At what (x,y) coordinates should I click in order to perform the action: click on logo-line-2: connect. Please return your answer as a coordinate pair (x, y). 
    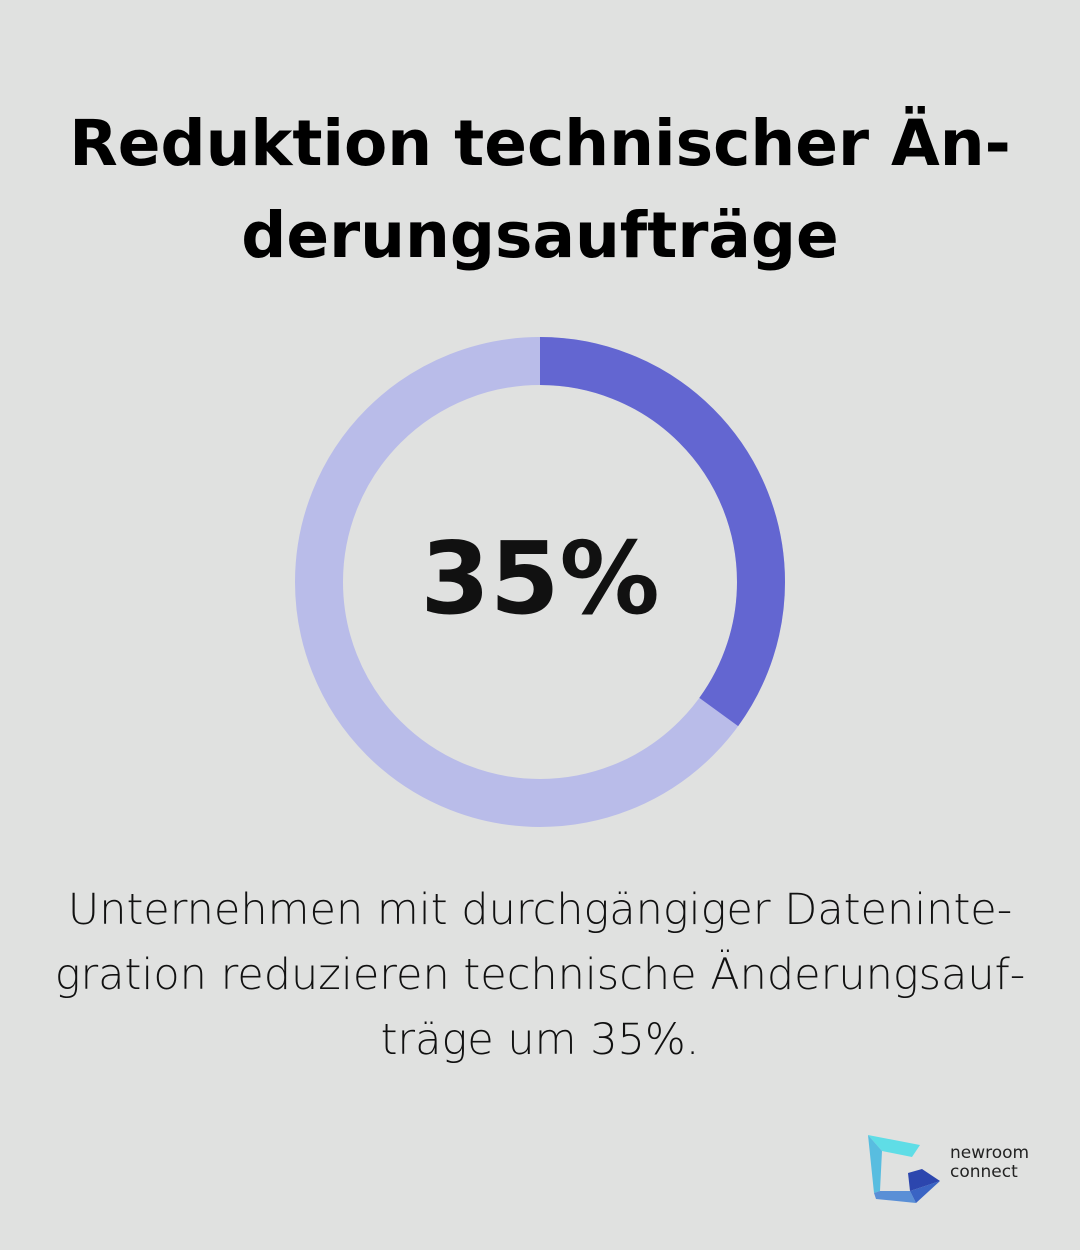
    Looking at the image, I should click on (984, 1172).